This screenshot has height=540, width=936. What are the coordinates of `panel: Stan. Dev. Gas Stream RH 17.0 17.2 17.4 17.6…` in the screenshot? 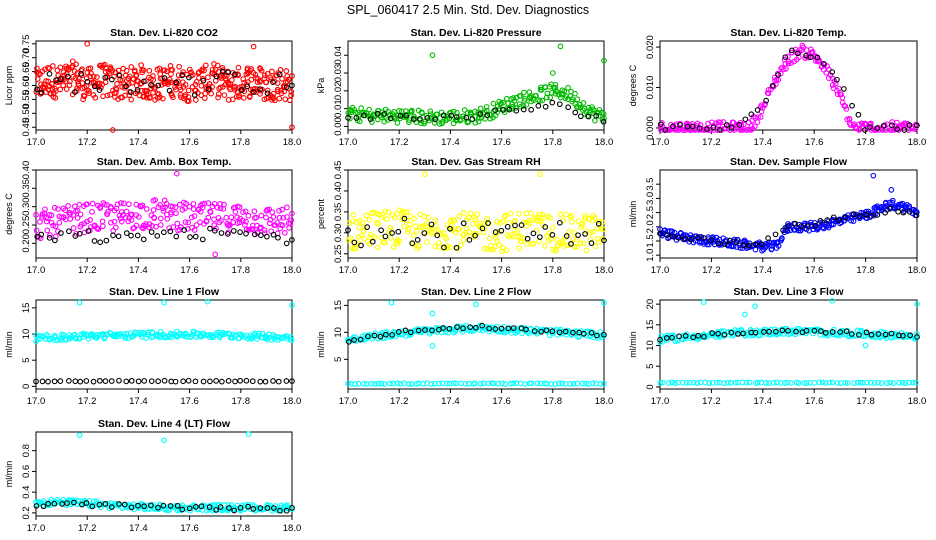 It's located at (464, 216).